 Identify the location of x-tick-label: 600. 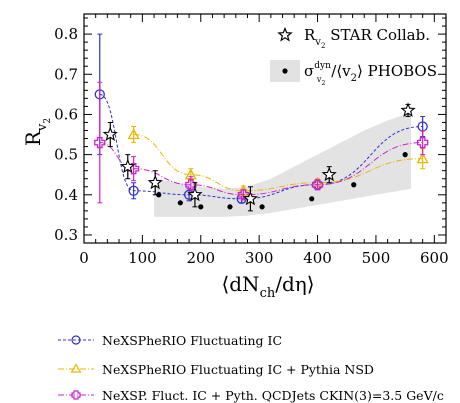
(434, 258).